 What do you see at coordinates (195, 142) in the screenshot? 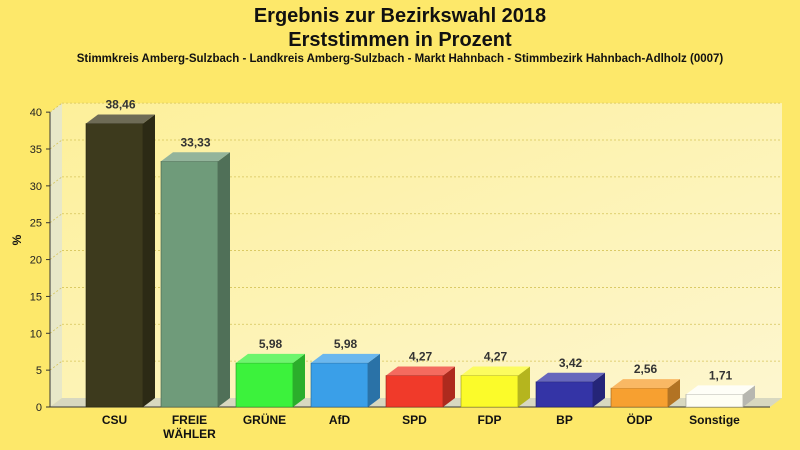
I see `data-label: 33,33` at bounding box center [195, 142].